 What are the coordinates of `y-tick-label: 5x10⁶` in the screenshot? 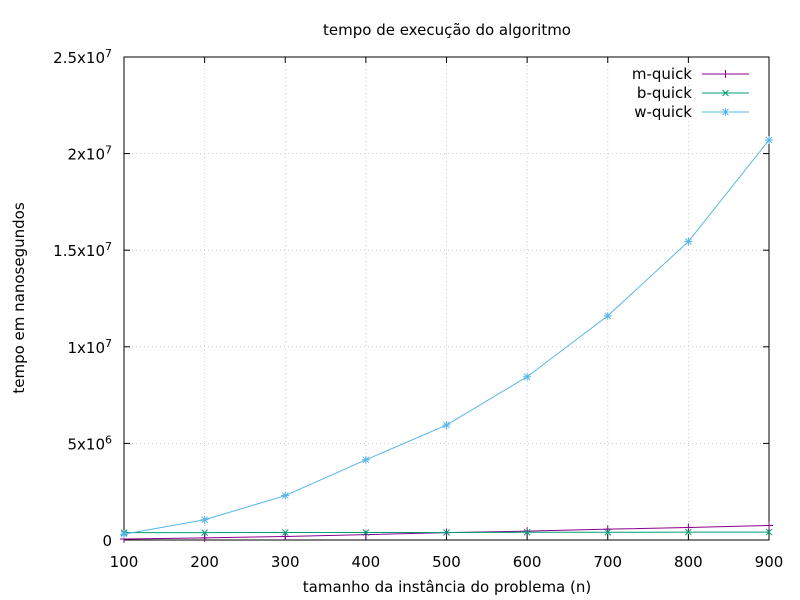 It's located at (89, 443).